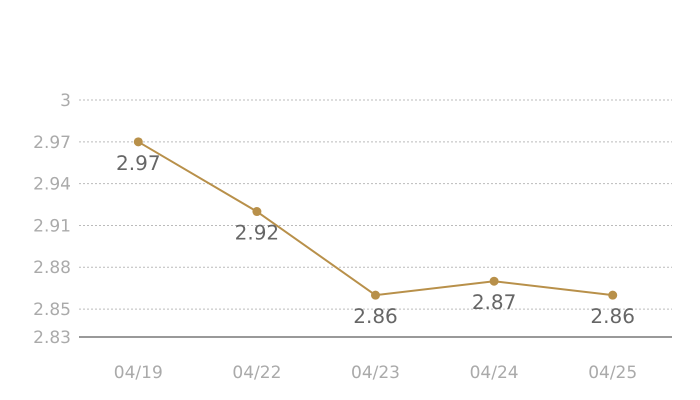  Describe the element at coordinates (65, 100) in the screenshot. I see `y-tick-label: 3` at that location.